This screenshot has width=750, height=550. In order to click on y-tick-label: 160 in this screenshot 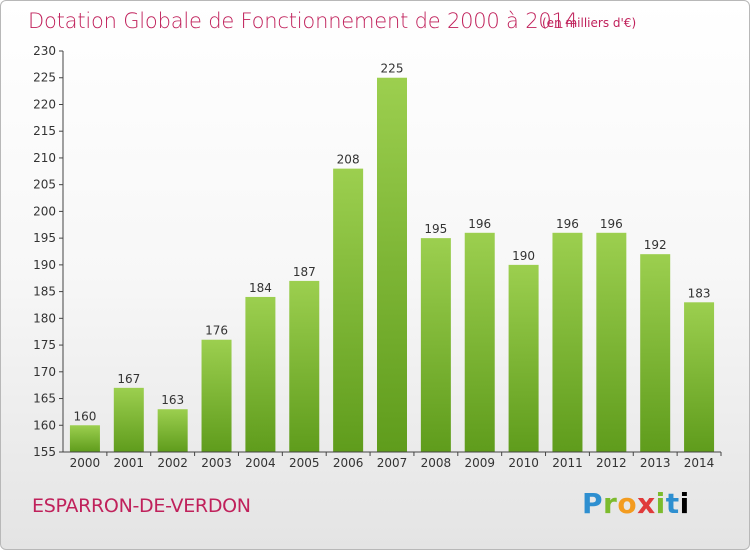, I will do `click(44, 425)`.